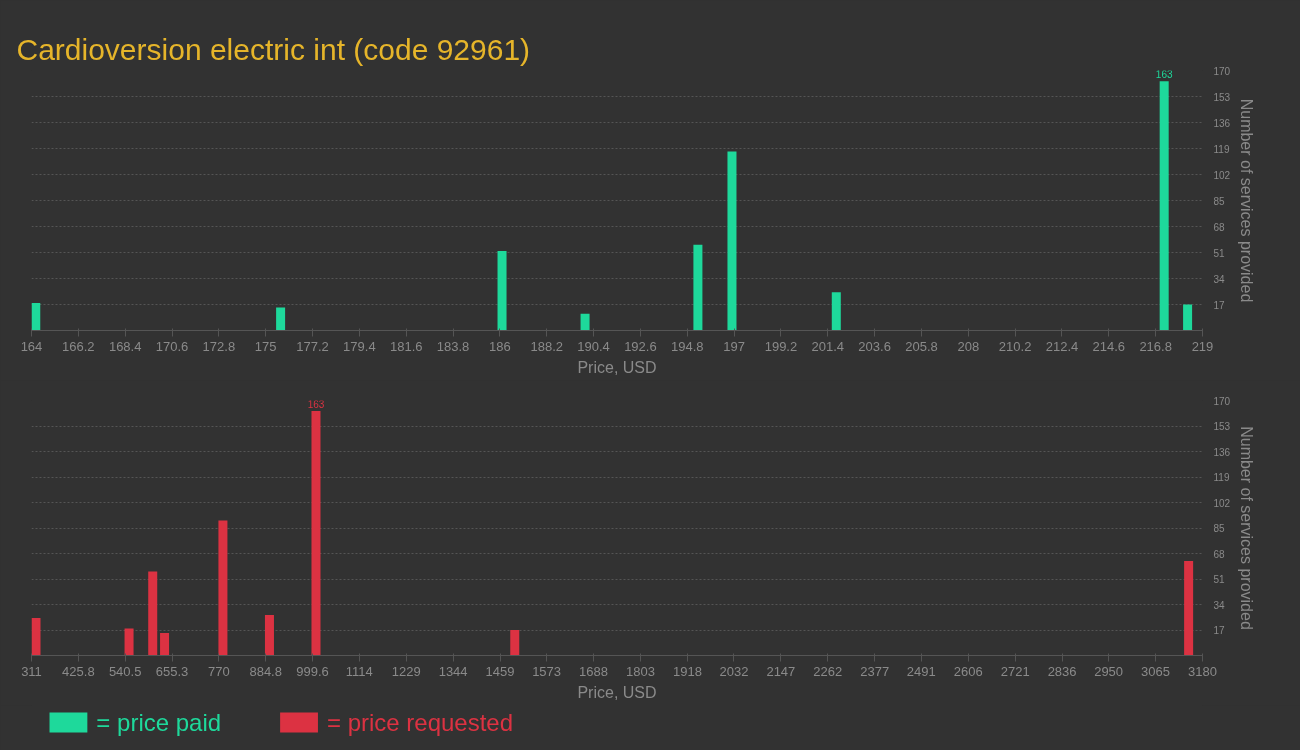  Describe the element at coordinates (547, 671) in the screenshot. I see `x-tick-label: 1573` at that location.